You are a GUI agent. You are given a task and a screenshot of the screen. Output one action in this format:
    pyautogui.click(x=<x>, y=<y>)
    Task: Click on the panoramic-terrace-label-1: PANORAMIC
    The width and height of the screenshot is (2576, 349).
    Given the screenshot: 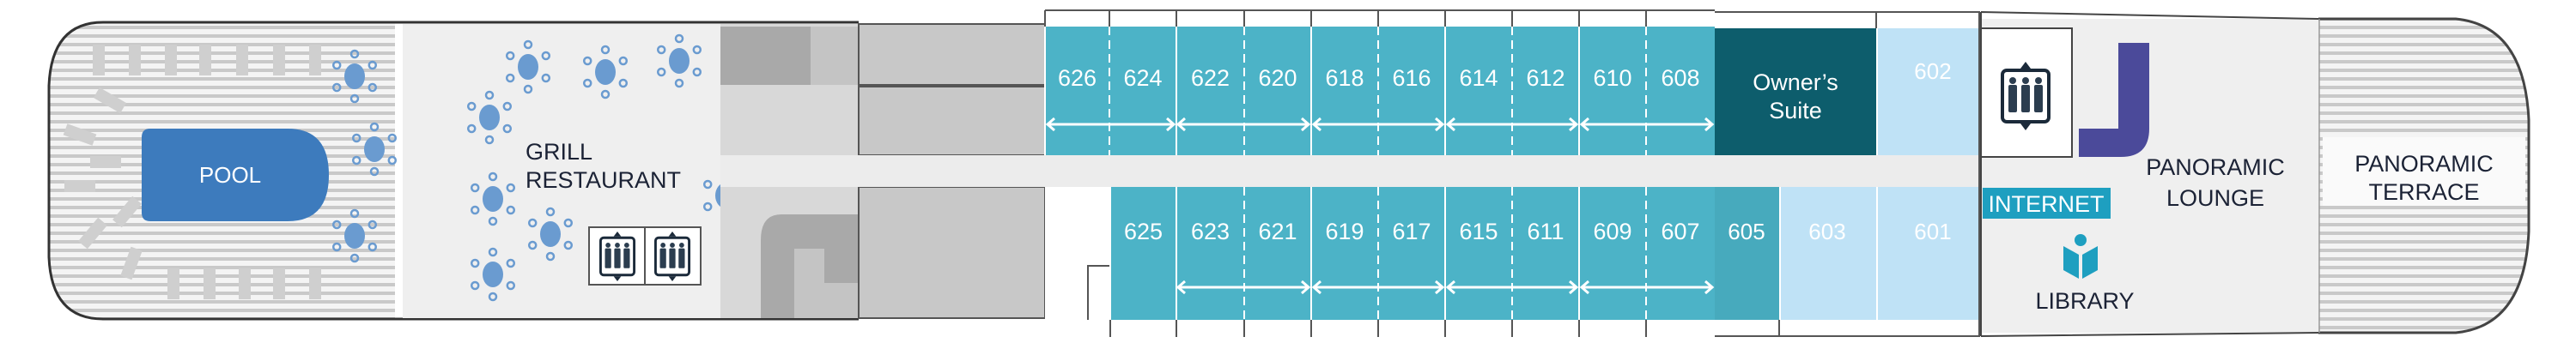 What is the action you would take?
    pyautogui.click(x=2424, y=164)
    